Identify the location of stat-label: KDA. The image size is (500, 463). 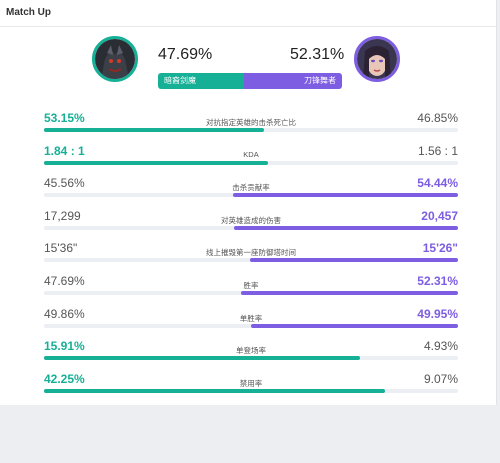
(251, 154).